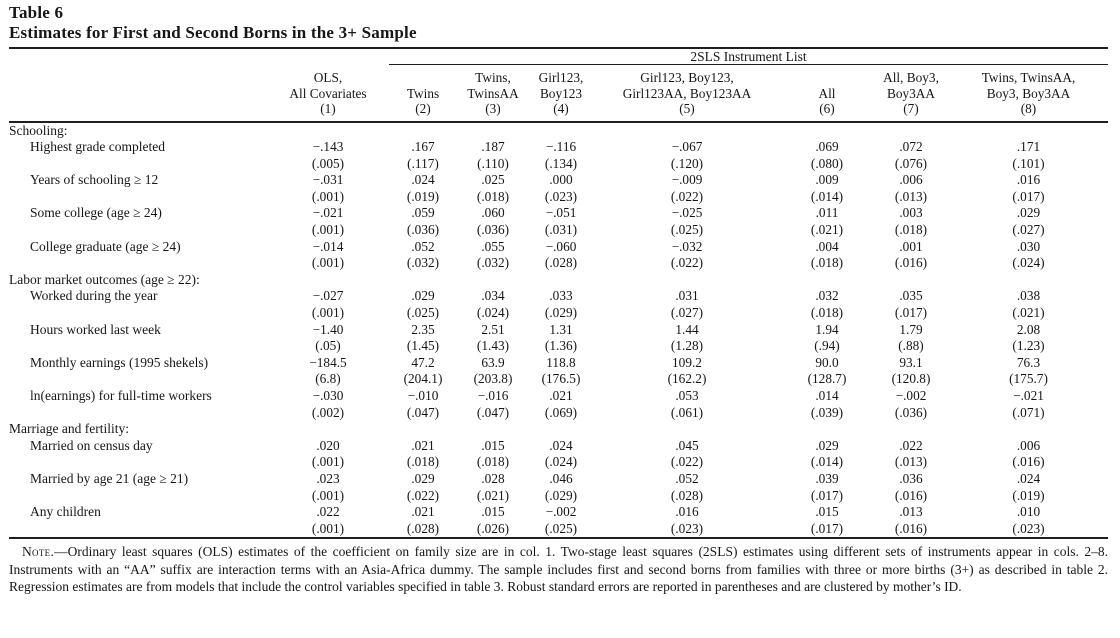  What do you see at coordinates (423, 346) in the screenshot?
I see `standard-error-cell: (1.45)` at bounding box center [423, 346].